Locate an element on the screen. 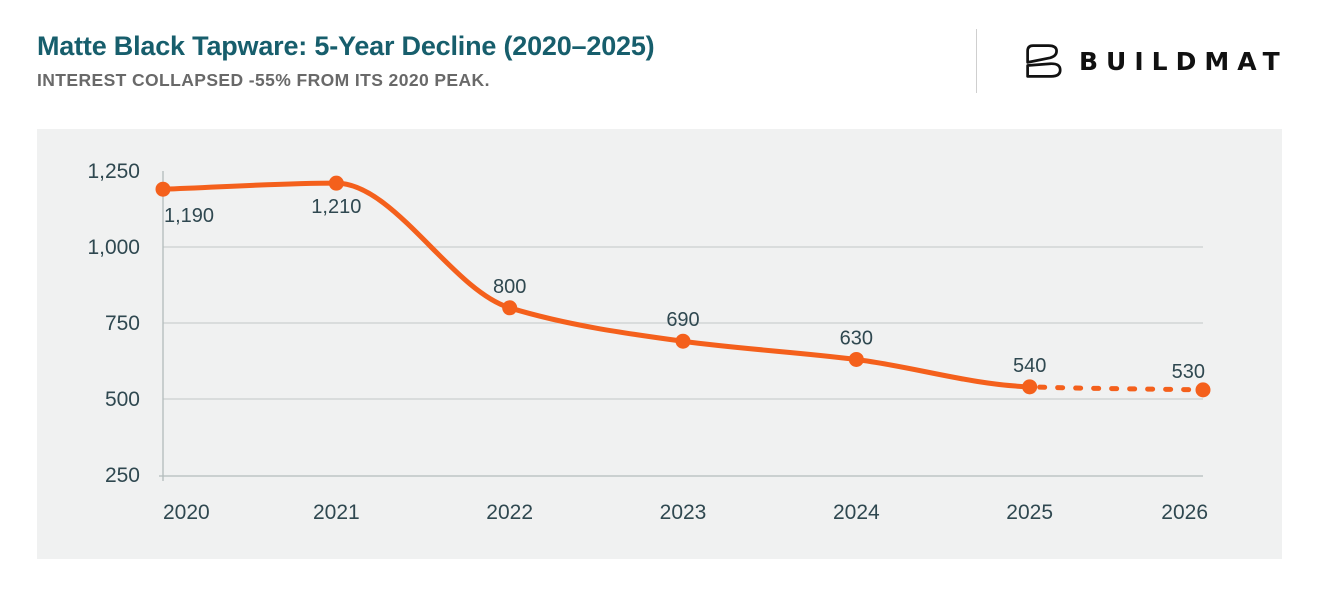 The width and height of the screenshot is (1320, 593). data-point-label: 1,210 is located at coordinates (336, 207).